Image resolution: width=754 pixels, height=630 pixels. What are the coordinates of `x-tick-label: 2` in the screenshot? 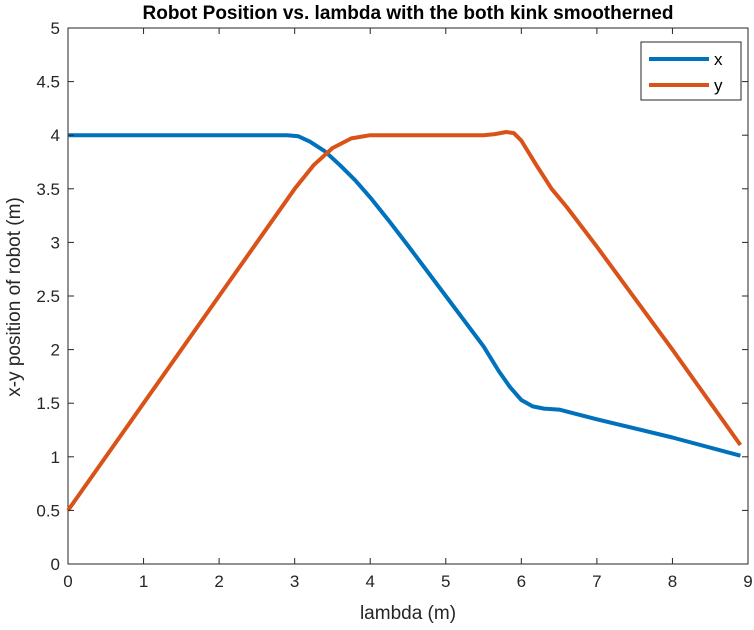 It's located at (218, 581).